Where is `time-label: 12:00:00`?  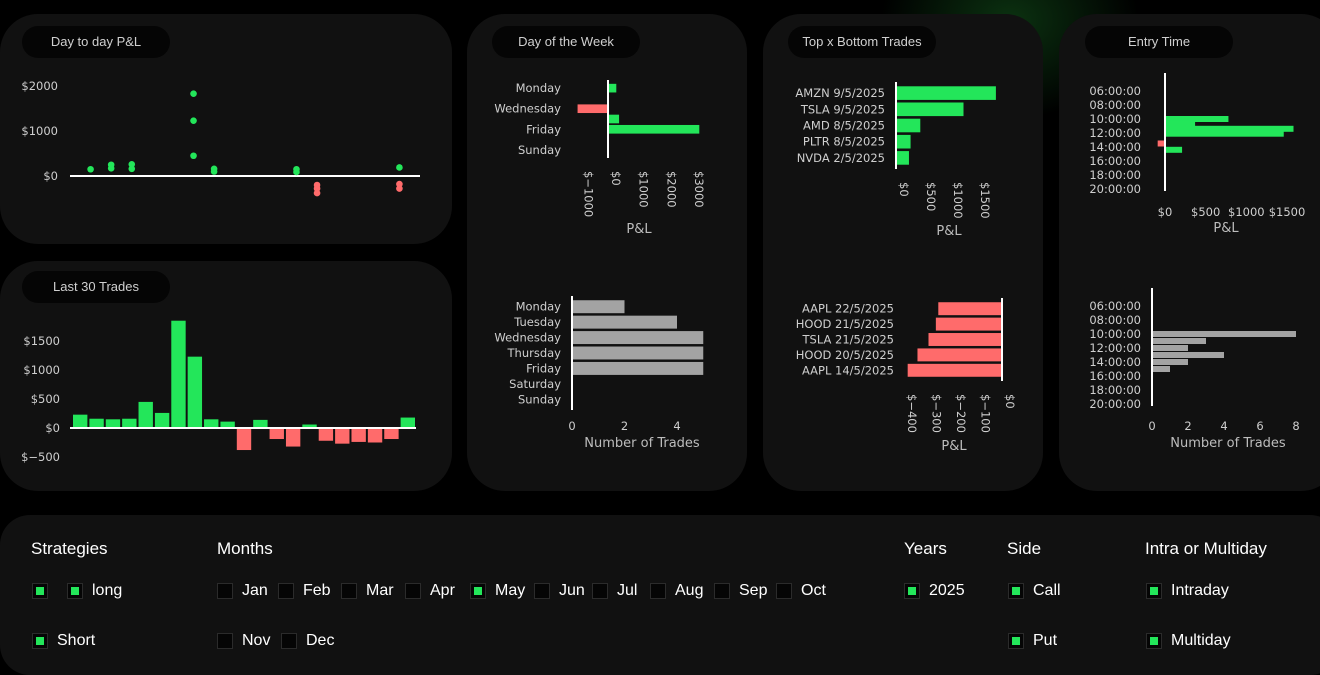 time-label: 12:00:00 is located at coordinates (1115, 348).